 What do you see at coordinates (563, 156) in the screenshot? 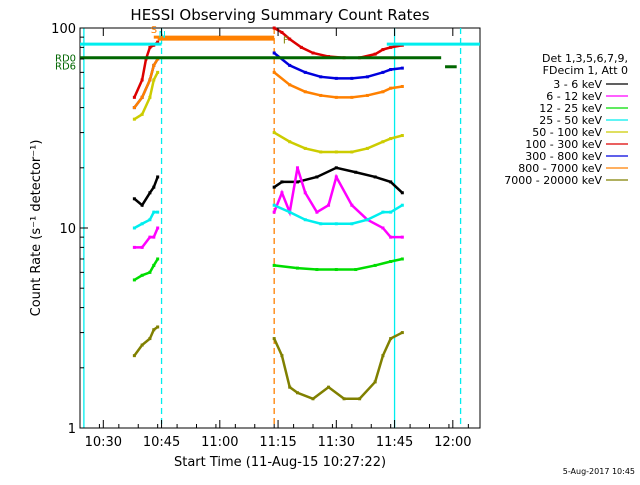
I see `legend-entry-label: 300 - 800 keV` at bounding box center [563, 156].